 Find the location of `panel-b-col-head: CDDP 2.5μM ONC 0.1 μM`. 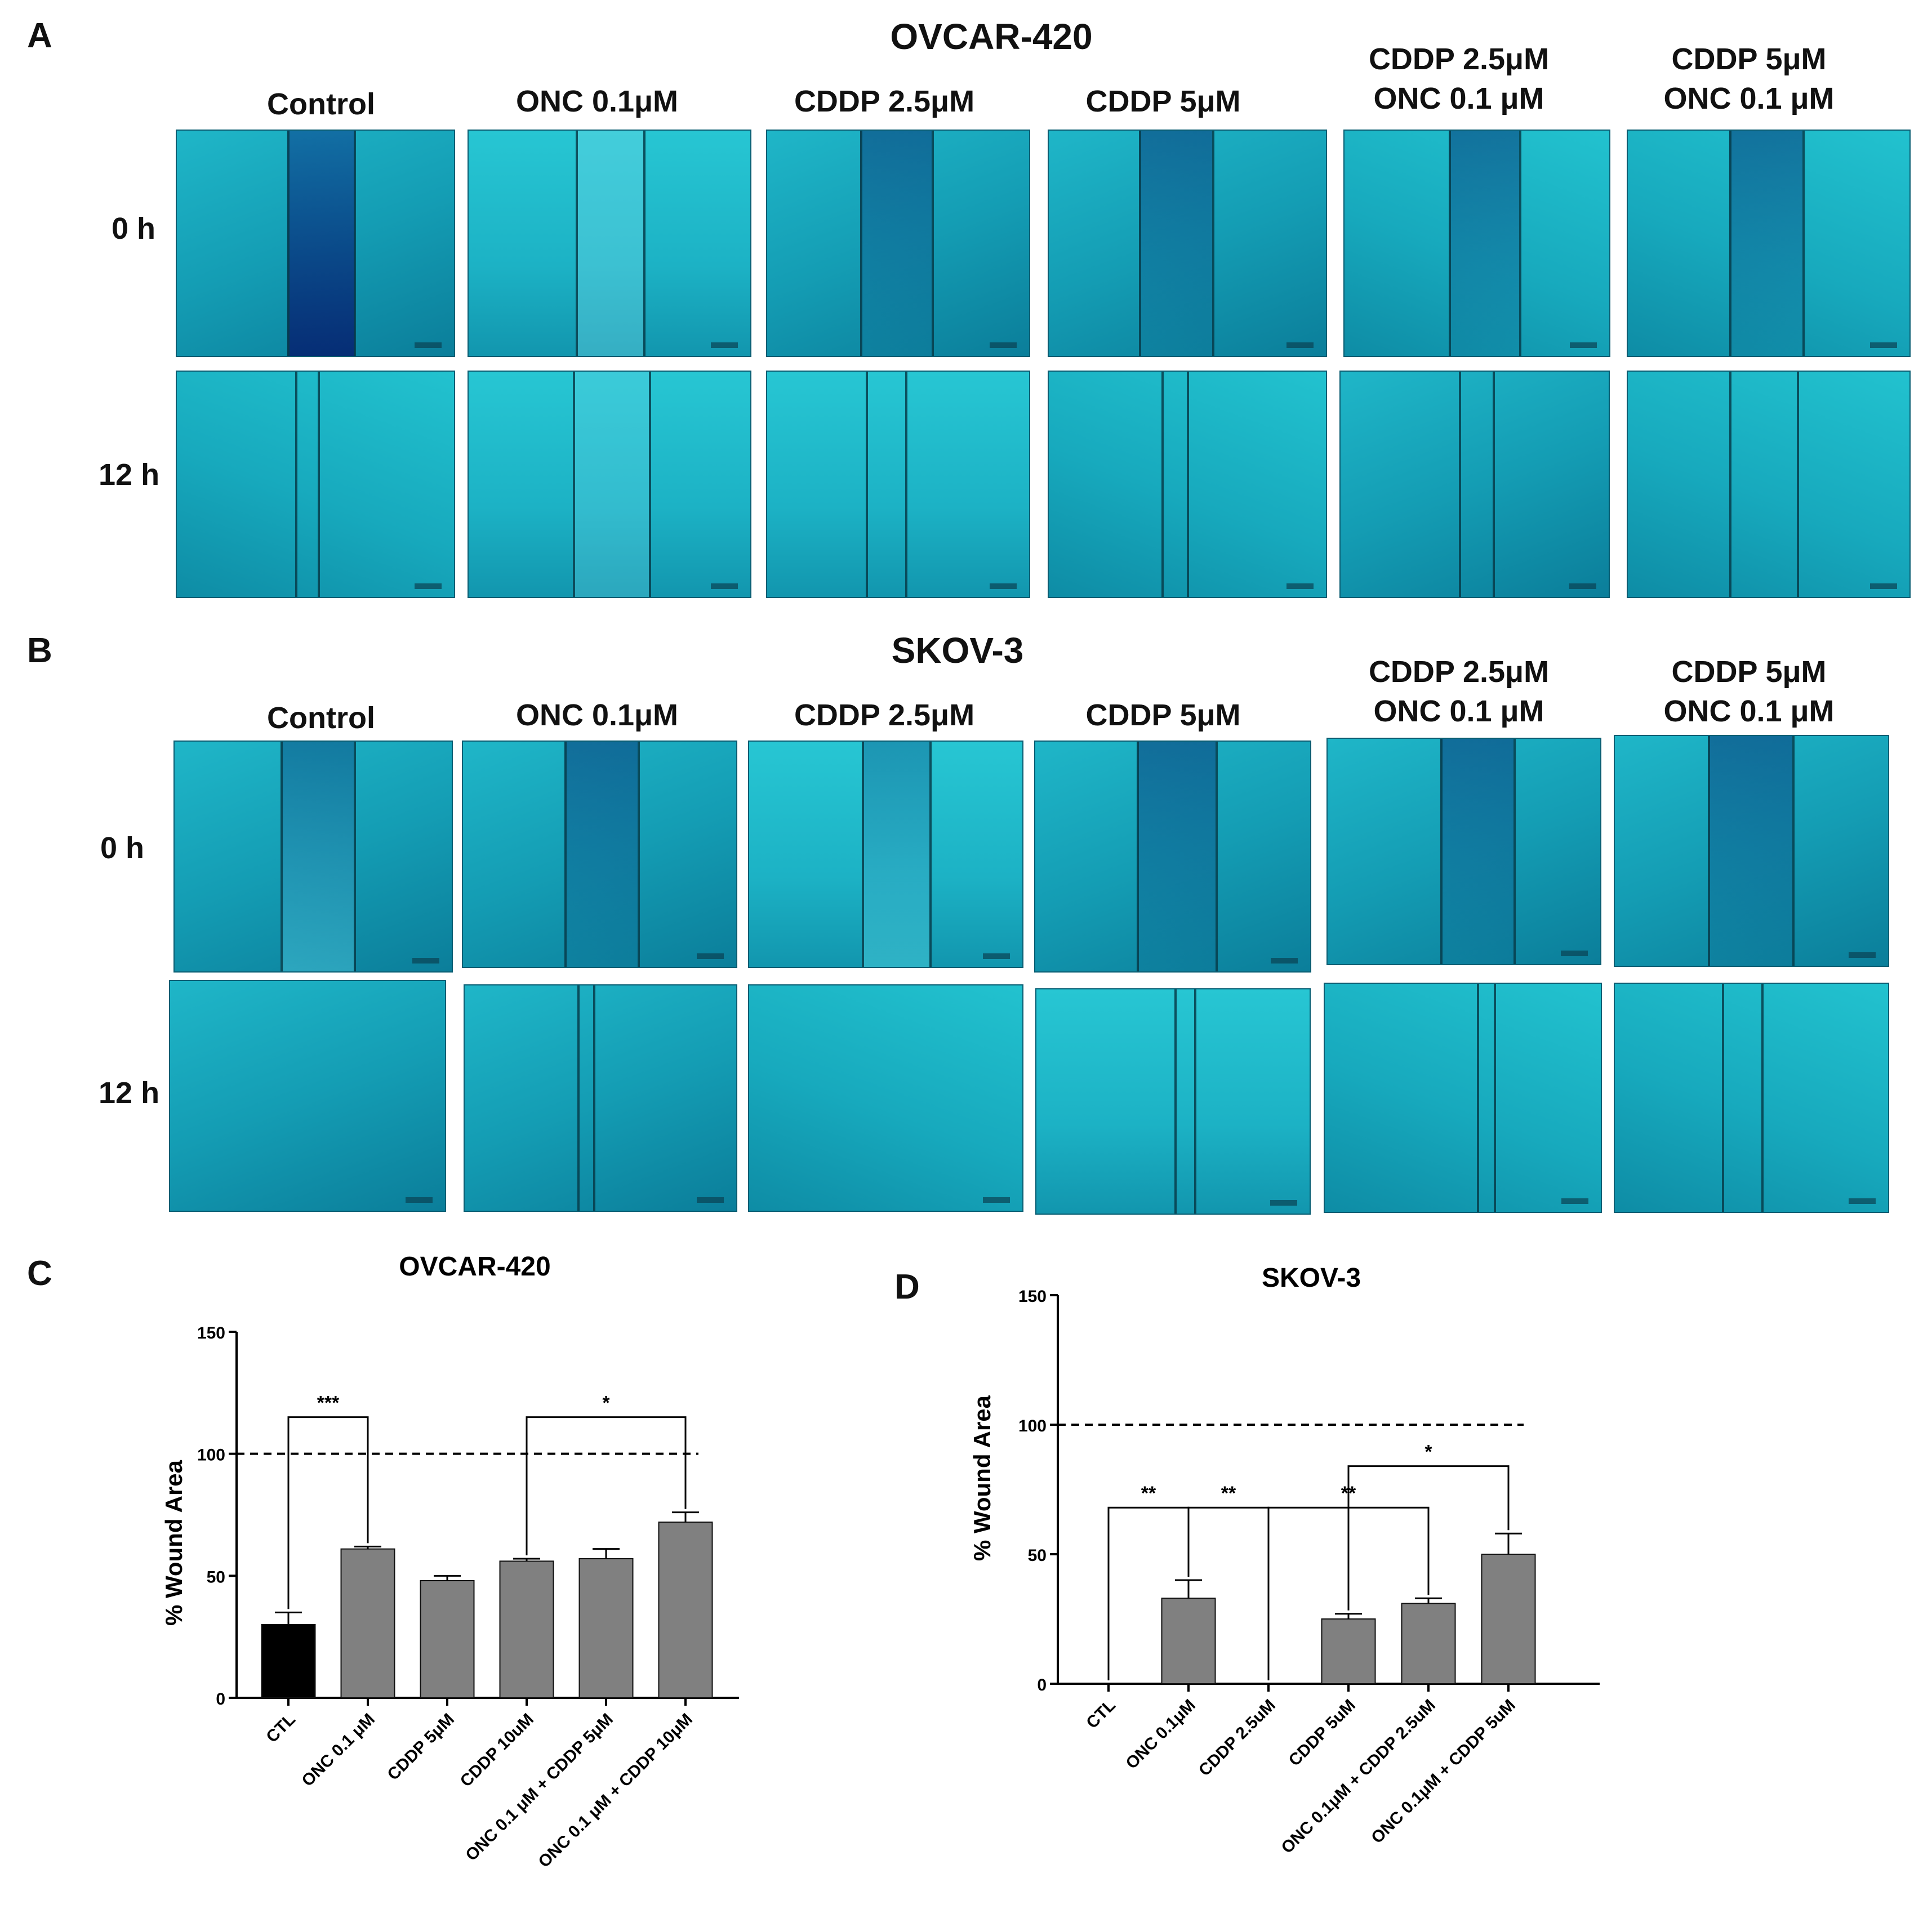

panel-b-col-head: CDDP 2.5μM ONC 0.1 μM is located at coordinates (1459, 691).